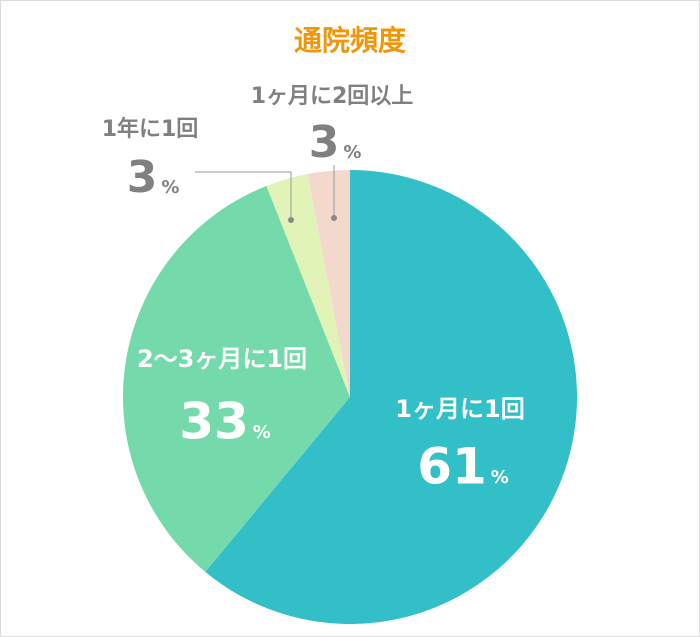 The image size is (700, 637). I want to click on slice-label: 1ヶ月に2回以上, so click(332, 96).